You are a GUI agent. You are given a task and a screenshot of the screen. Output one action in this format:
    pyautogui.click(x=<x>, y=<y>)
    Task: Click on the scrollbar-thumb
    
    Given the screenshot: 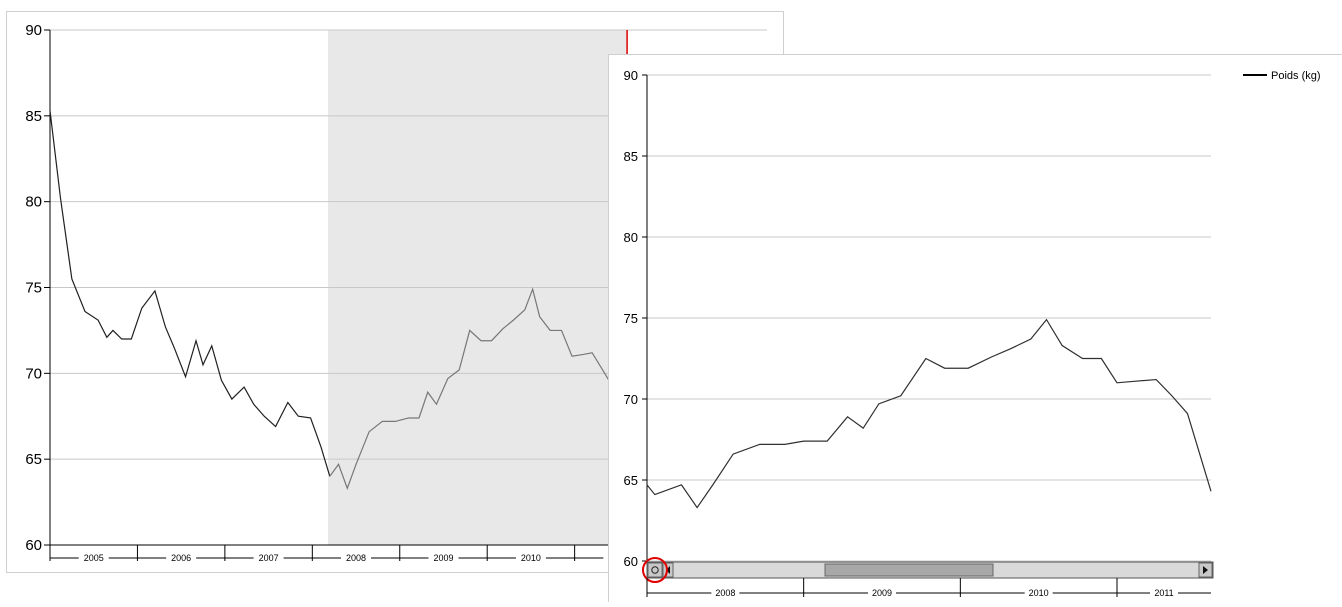 What is the action you would take?
    pyautogui.click(x=909, y=570)
    